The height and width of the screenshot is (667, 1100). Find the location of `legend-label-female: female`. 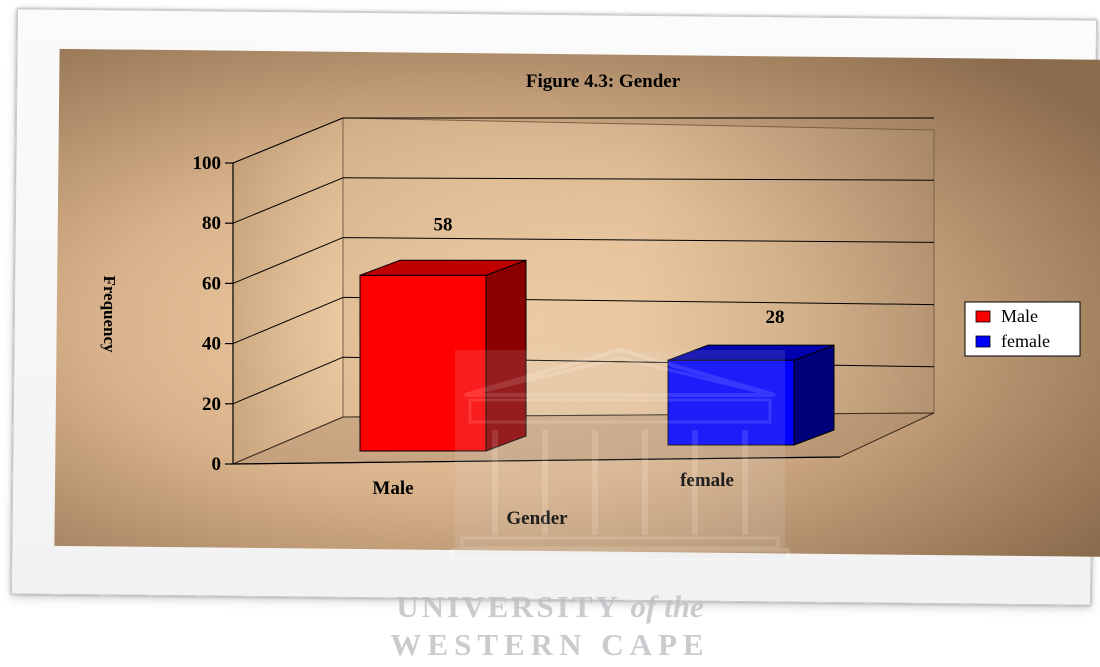

legend-label-female: female is located at coordinates (1025, 341).